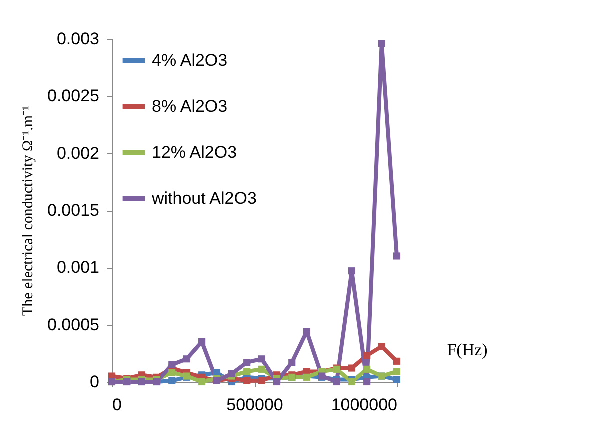 The height and width of the screenshot is (438, 614). I want to click on y-tick-label: 0.0025, so click(74, 96).